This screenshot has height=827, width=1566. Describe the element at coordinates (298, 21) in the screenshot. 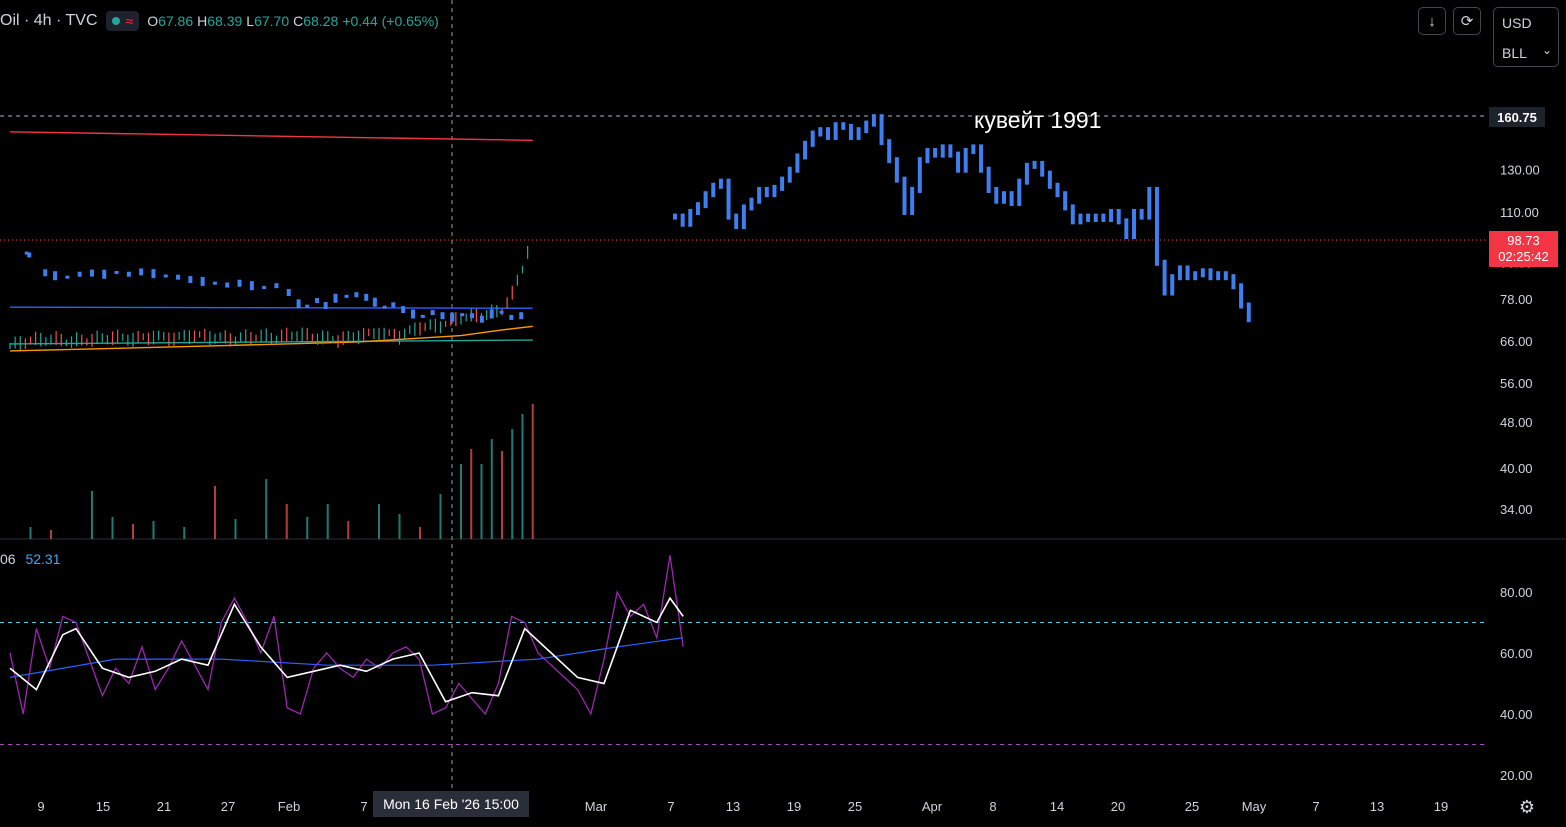

I see `close-label: C` at that location.